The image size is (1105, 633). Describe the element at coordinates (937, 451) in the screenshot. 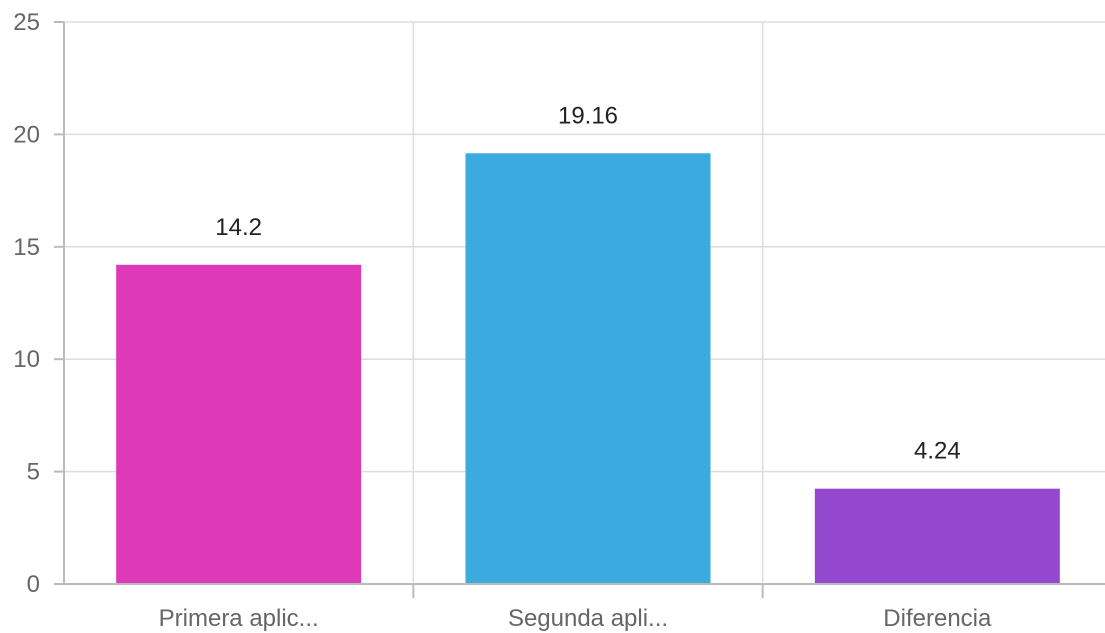

I see `bar-value-label: 4.24` at that location.